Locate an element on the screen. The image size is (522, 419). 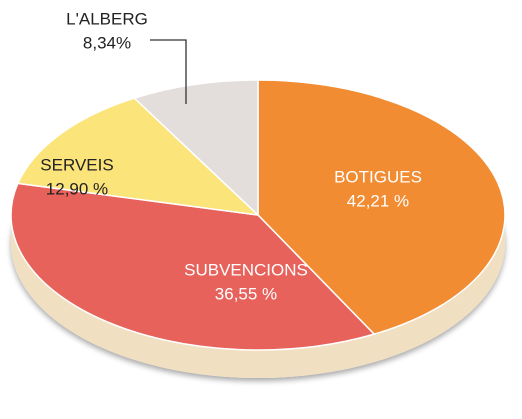
slice-label: SUBVENCIONS is located at coordinates (246, 269).